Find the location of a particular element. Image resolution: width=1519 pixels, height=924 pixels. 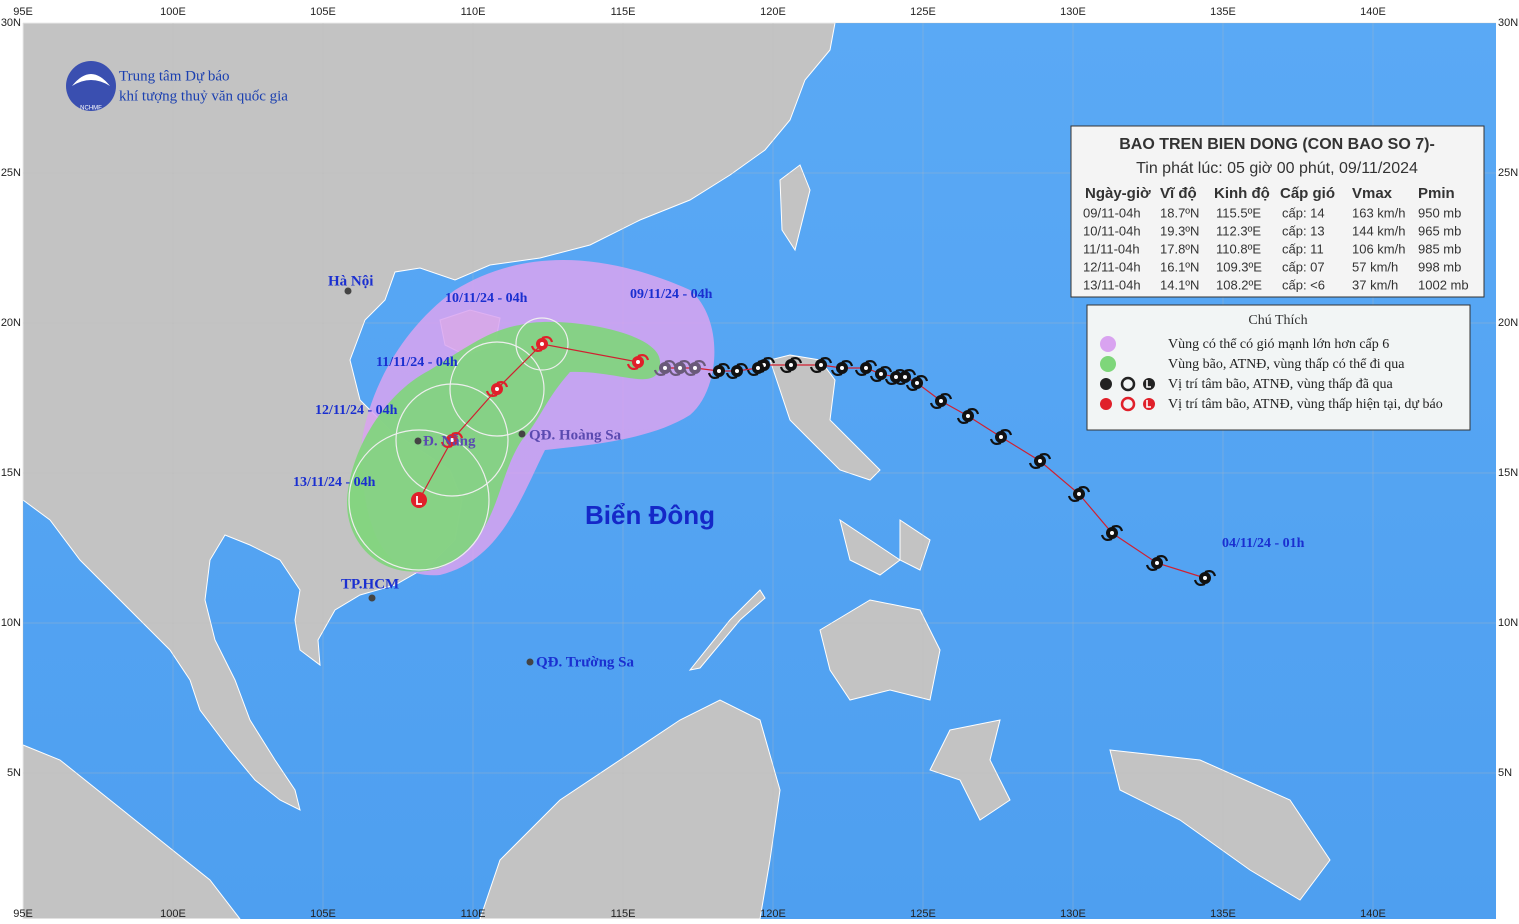

table-cell: 09/11-04h is located at coordinates (1112, 212).